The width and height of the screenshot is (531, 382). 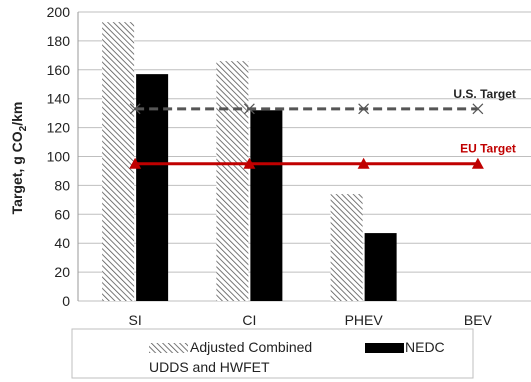 I want to click on y-tick-labels: 0 20 40 60 80 100 120 140 160 180 200, so click(x=59, y=156).